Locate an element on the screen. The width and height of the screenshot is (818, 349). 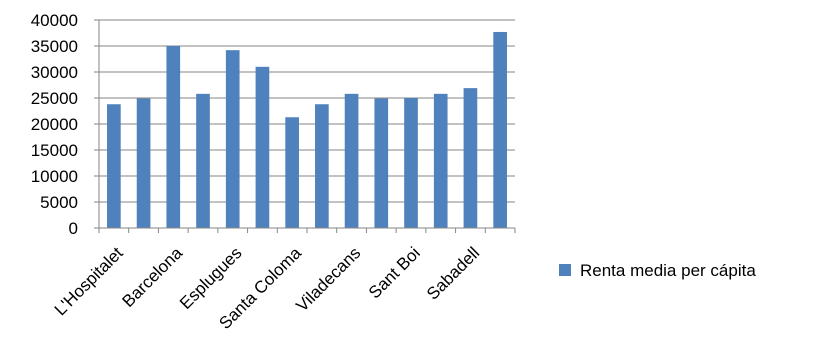
y-tick-label: 20000 is located at coordinates (54, 124).